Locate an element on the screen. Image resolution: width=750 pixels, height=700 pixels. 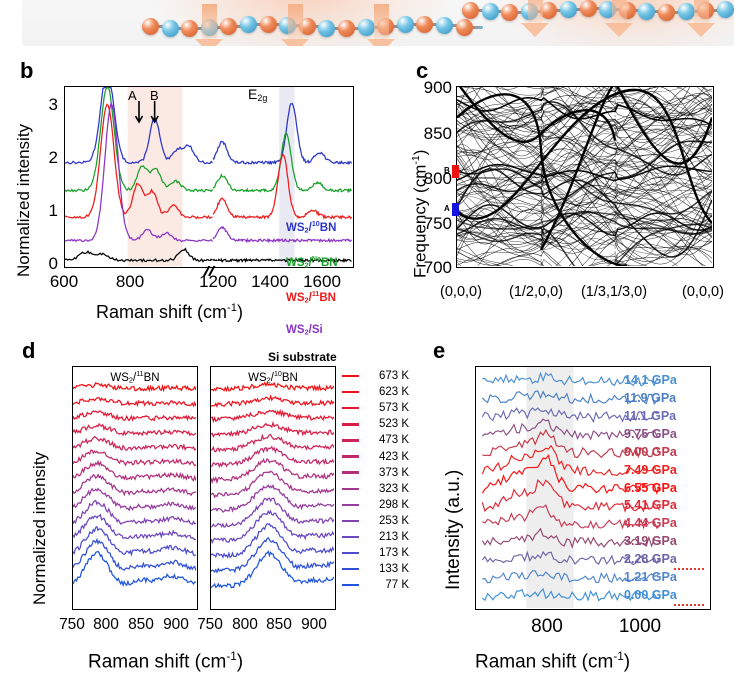
panel-b-plot-area is located at coordinates (209, 181).